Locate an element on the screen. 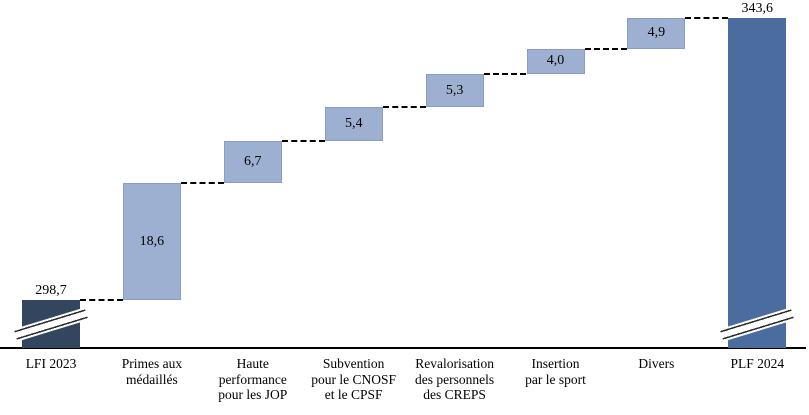 The image size is (809, 415). bar-value-label: 4,0 is located at coordinates (555, 61).